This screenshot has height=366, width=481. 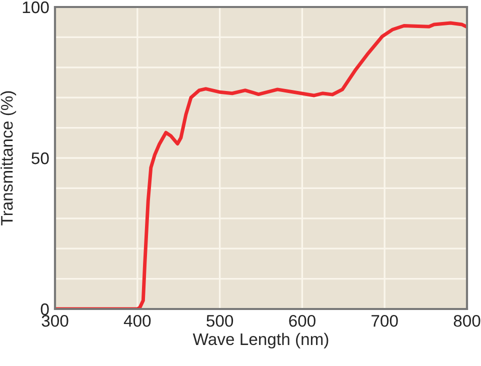 What do you see at coordinates (260, 340) in the screenshot?
I see `x-axis-title: Wave Length (nm)` at bounding box center [260, 340].